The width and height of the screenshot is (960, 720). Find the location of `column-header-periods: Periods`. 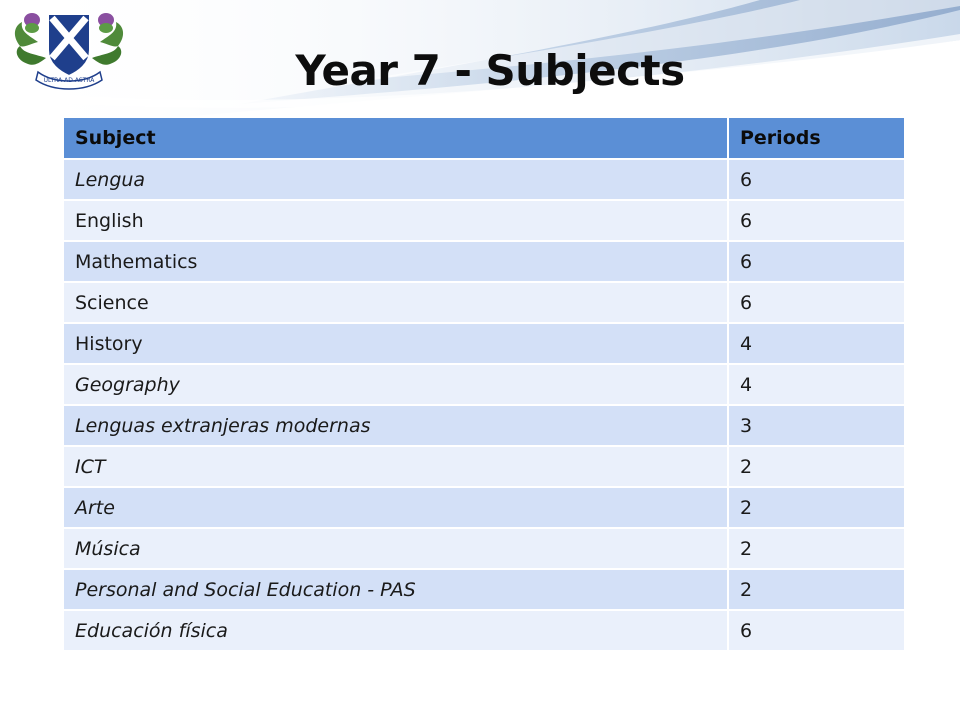

column-header-periods: Periods is located at coordinates (815, 138).